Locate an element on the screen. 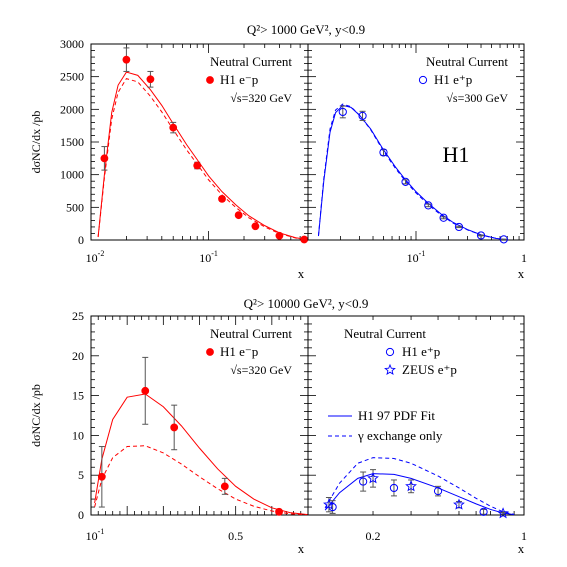  chart-title: Q²> 10000 GeV², y<0.9 is located at coordinates (306, 303).